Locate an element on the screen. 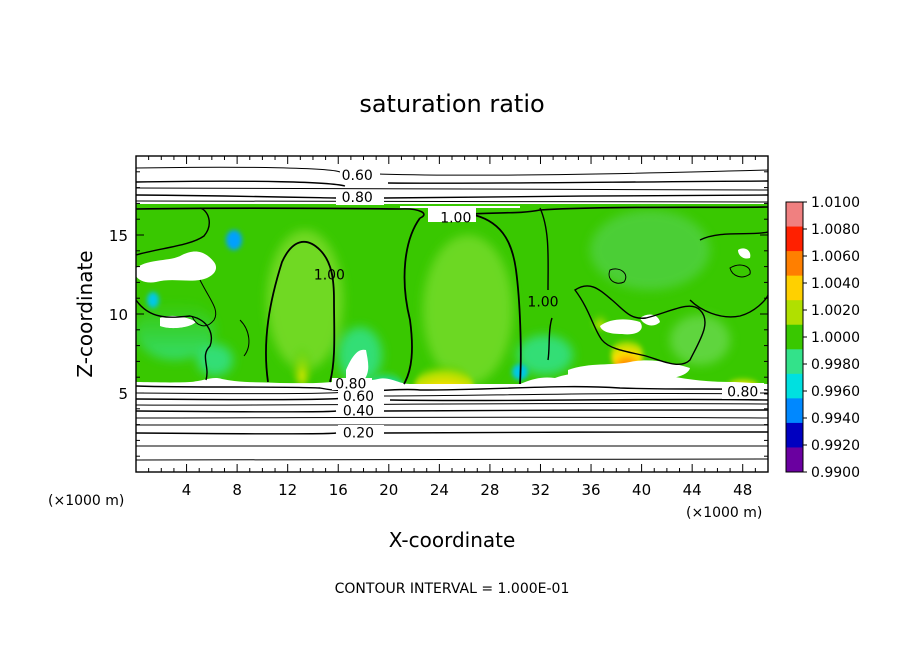 The width and height of the screenshot is (904, 658). x-axis-label: X-coordinate is located at coordinates (452, 540).